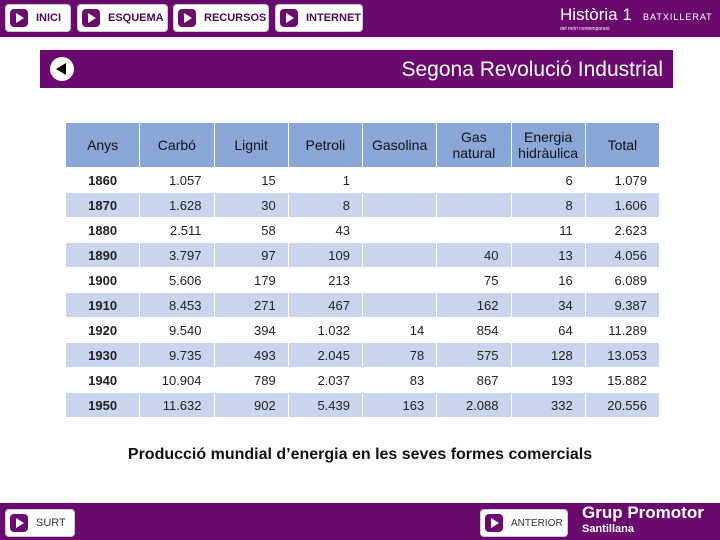 The image size is (720, 540). What do you see at coordinates (399, 405) in the screenshot?
I see `value-cell: 163` at bounding box center [399, 405].